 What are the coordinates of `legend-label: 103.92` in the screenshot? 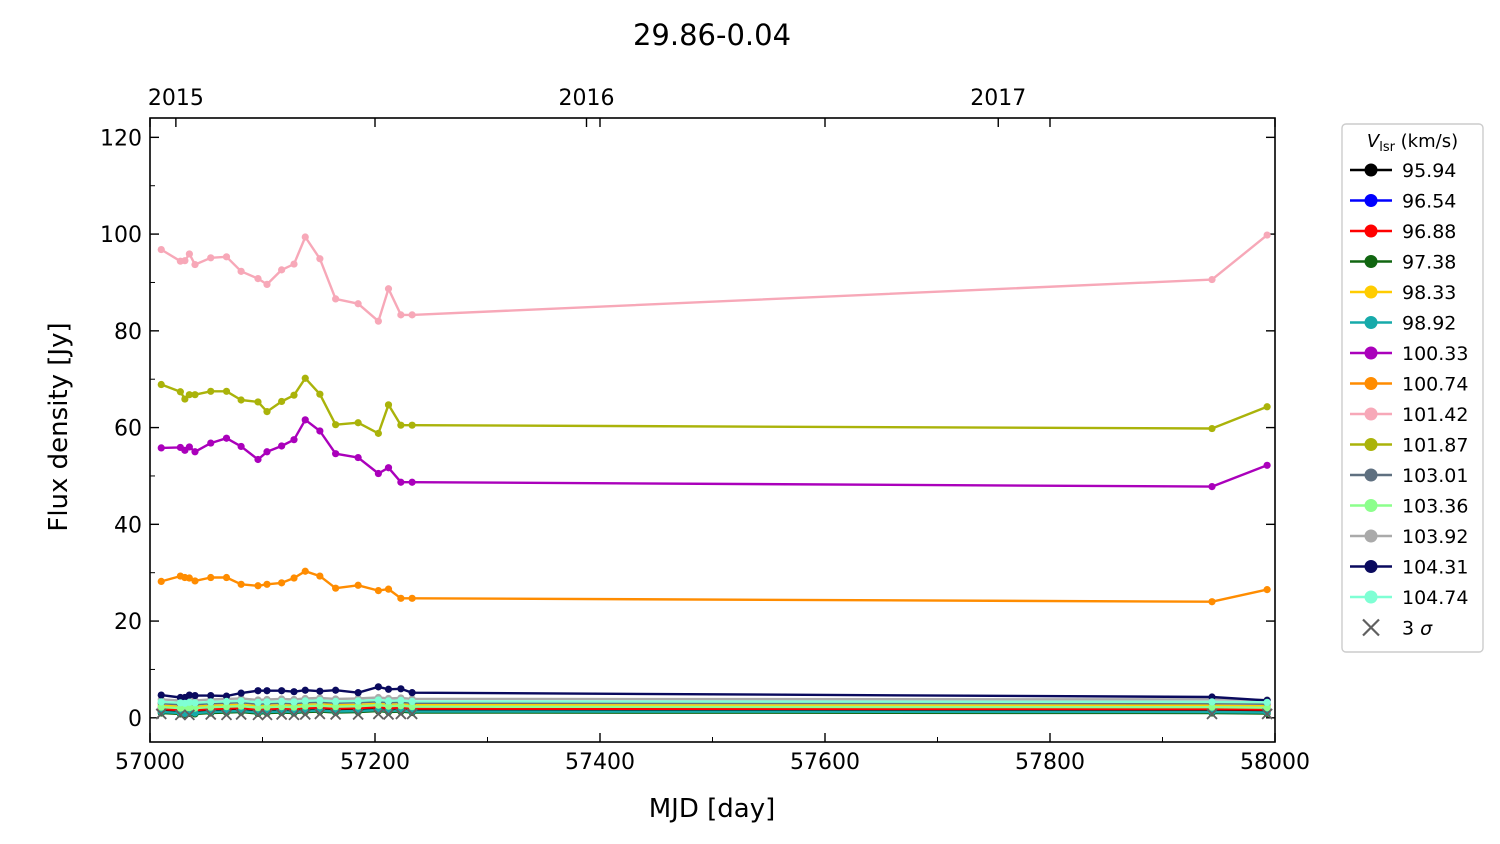 It's located at (1435, 537).